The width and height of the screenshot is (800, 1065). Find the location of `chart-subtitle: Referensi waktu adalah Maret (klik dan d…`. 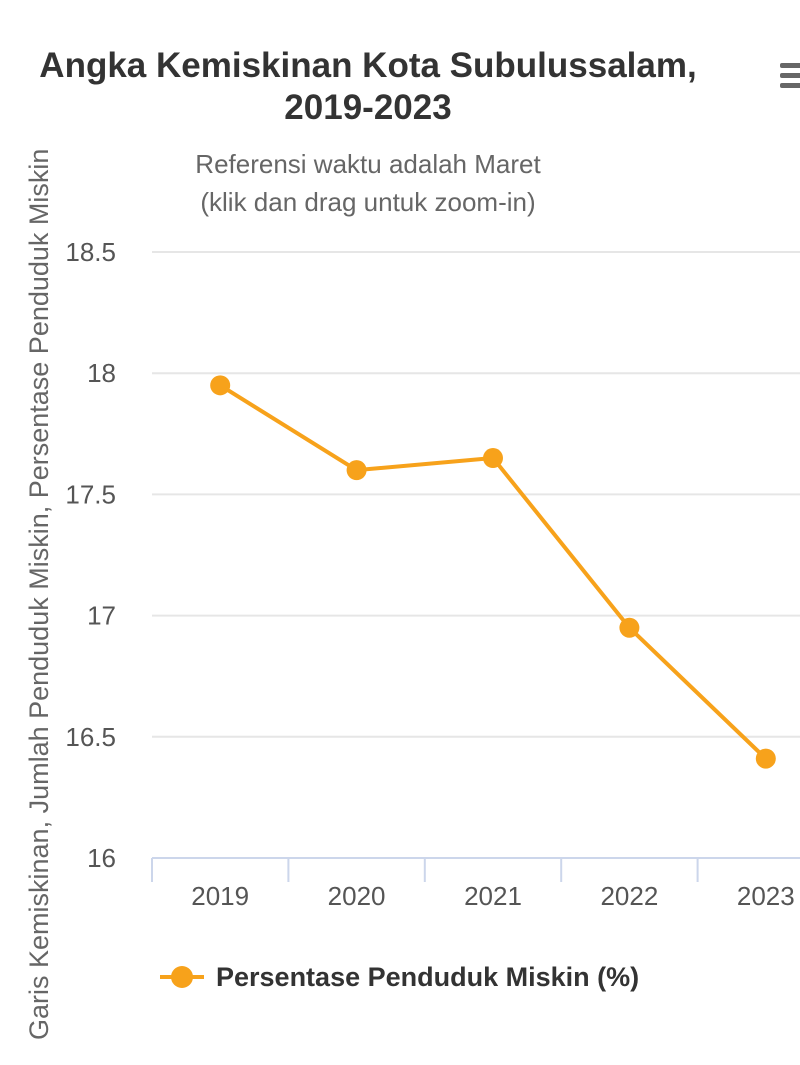

chart-subtitle: Referensi waktu adalah Maret (klik dan d… is located at coordinates (368, 183).